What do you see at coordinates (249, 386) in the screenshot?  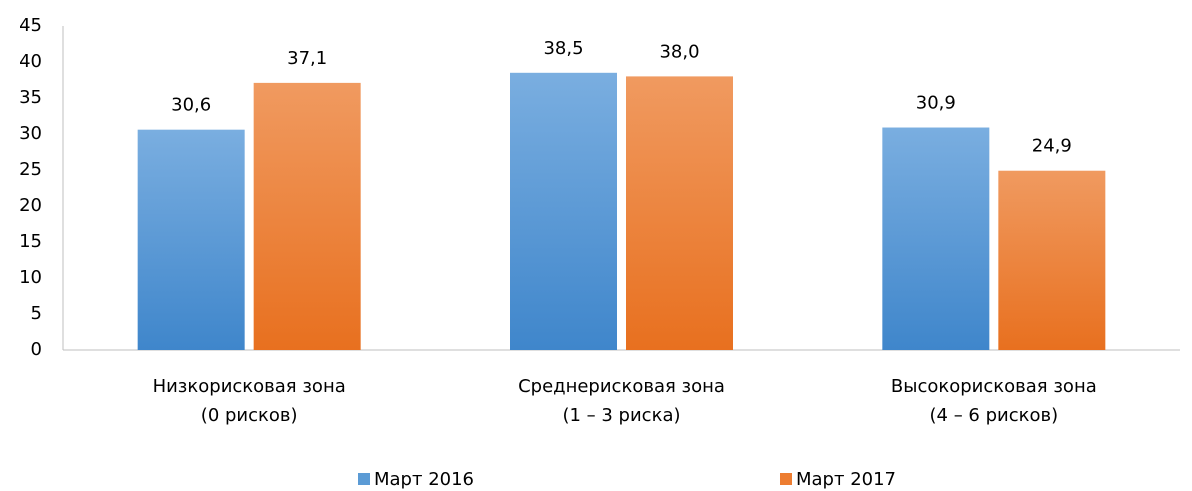 I see `x-tick-label: Низкорисковая зона` at bounding box center [249, 386].